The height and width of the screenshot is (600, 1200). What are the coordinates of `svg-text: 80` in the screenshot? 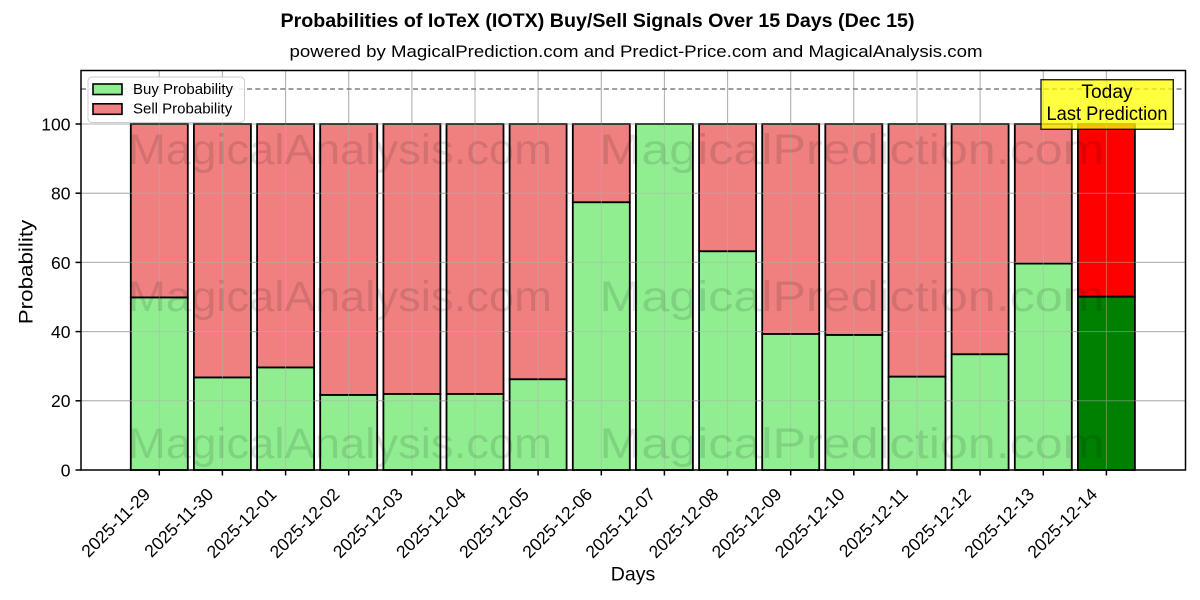 It's located at (61, 194).